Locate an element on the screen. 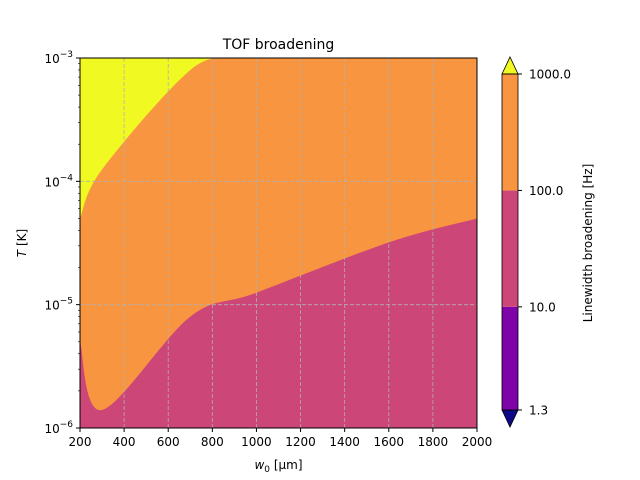 The image size is (640, 480). x-tick-label: 1400 is located at coordinates (344, 442).